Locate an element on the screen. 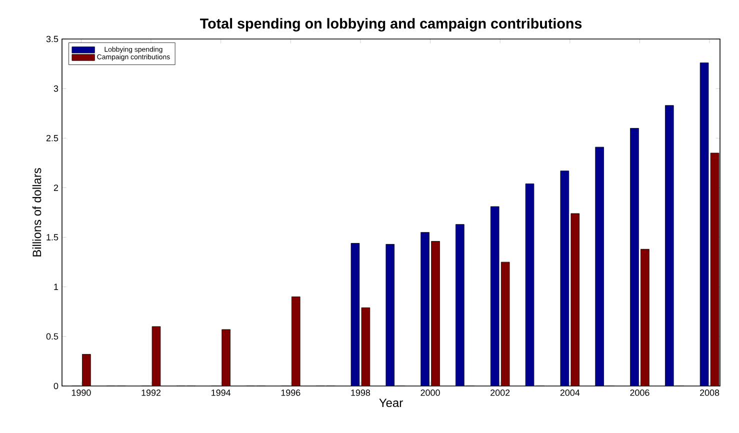  y-tick-label: 0.5 is located at coordinates (52, 336).